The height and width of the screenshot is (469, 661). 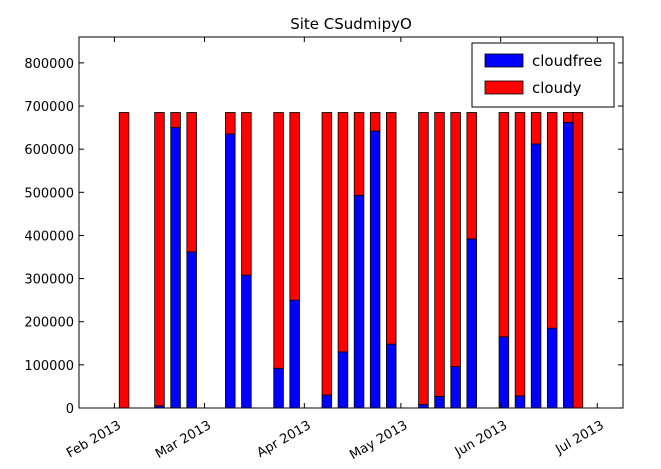 What do you see at coordinates (557, 88) in the screenshot?
I see `legend-label-cloudy: cloudy` at bounding box center [557, 88].